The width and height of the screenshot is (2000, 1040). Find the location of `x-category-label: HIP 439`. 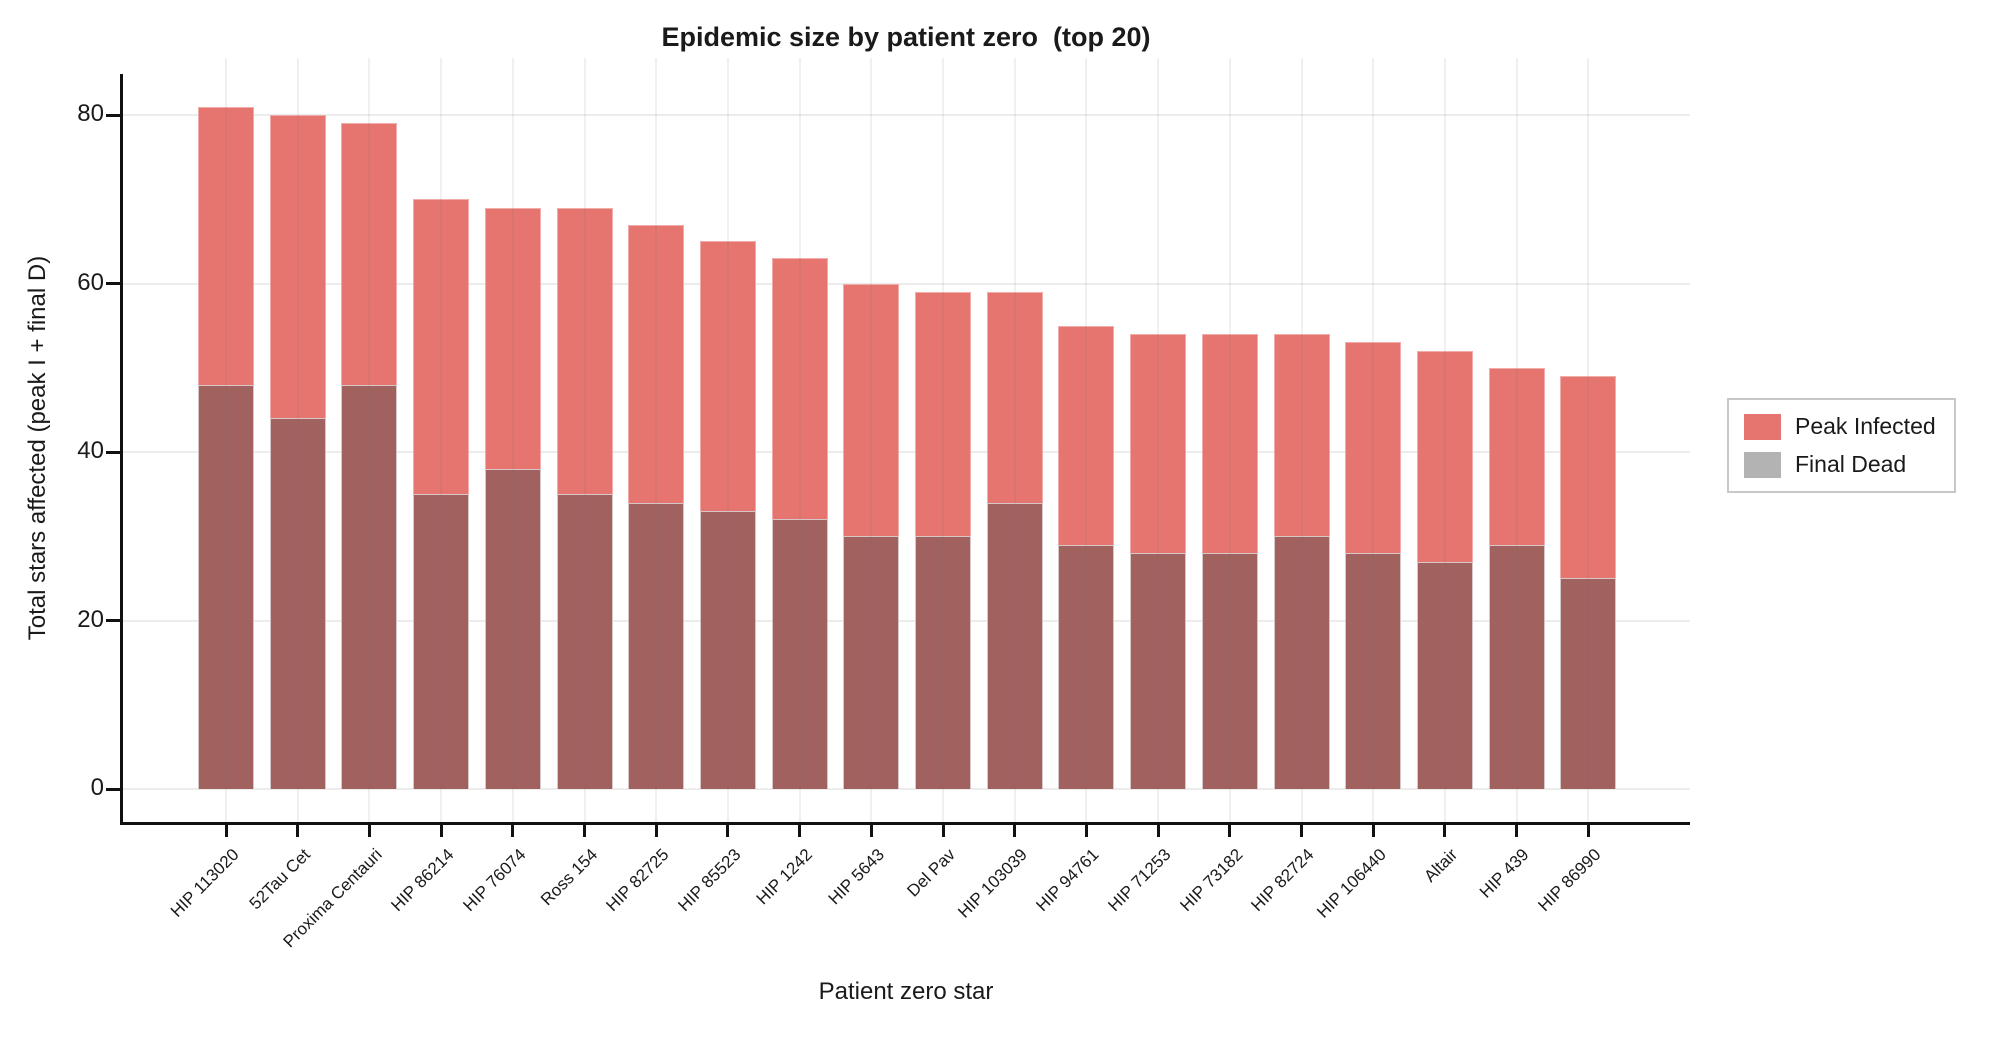

x-category-label: HIP 439 is located at coordinates (1505, 873).